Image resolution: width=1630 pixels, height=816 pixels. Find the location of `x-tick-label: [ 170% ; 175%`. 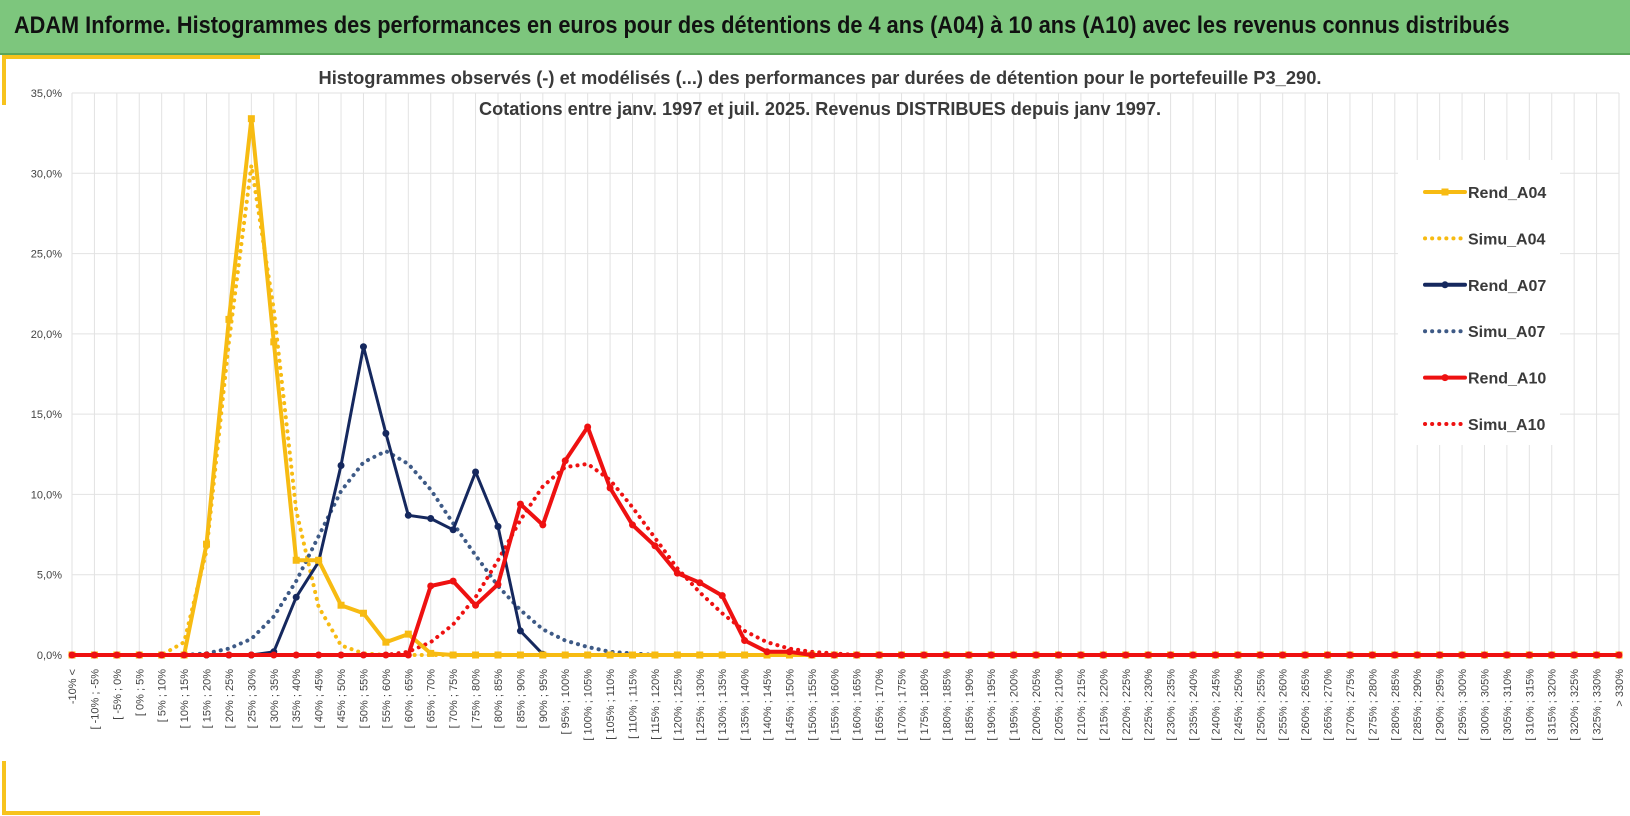

x-tick-label: [ 170% ; 175% is located at coordinates (903, 705).